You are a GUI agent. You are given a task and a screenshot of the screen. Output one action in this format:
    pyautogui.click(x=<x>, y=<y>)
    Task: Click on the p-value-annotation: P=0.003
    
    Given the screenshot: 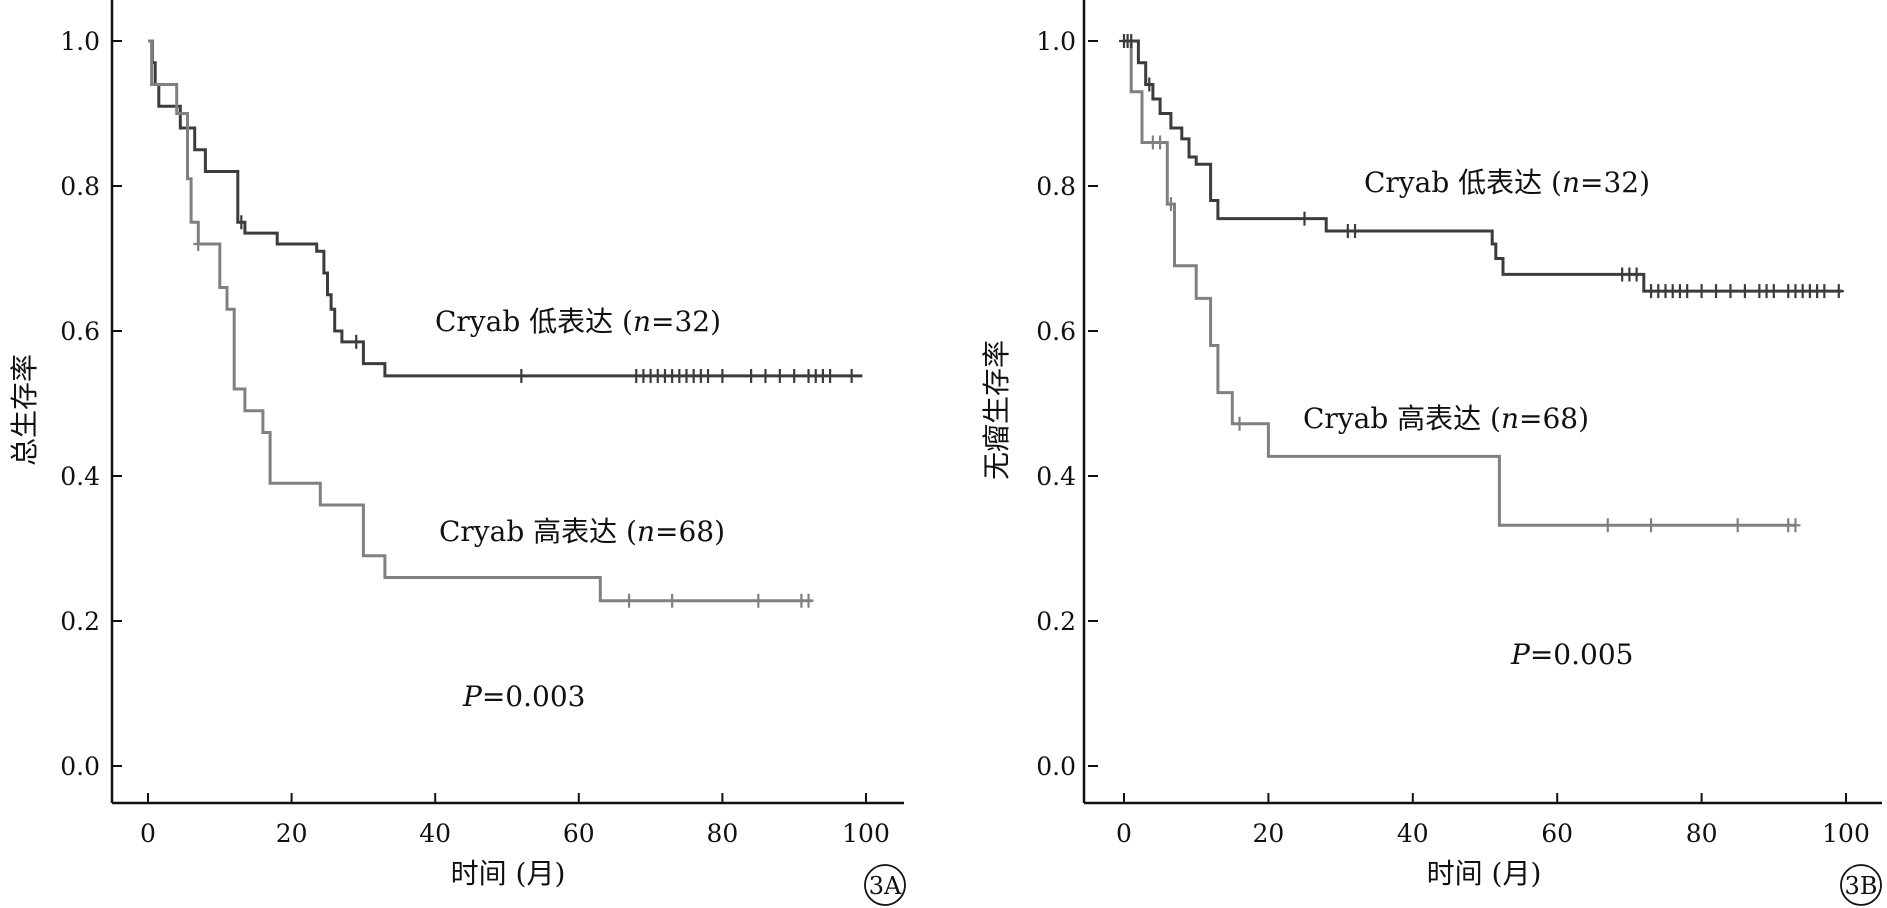 What is the action you would take?
    pyautogui.click(x=523, y=696)
    